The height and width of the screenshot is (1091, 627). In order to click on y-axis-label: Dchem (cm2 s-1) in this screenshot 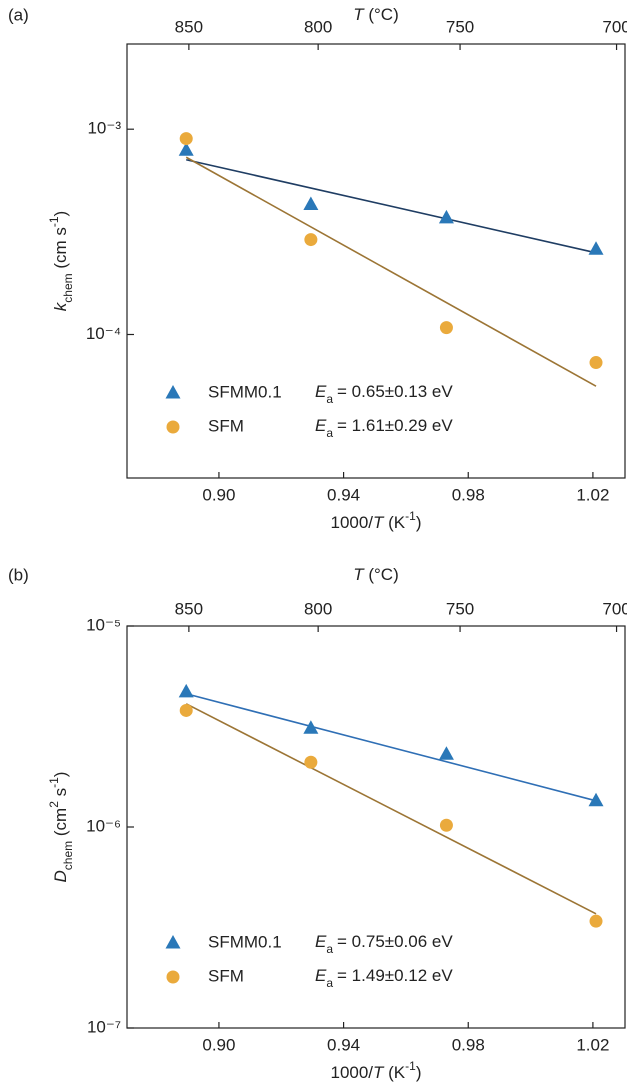, I will do `click(61, 827)`.